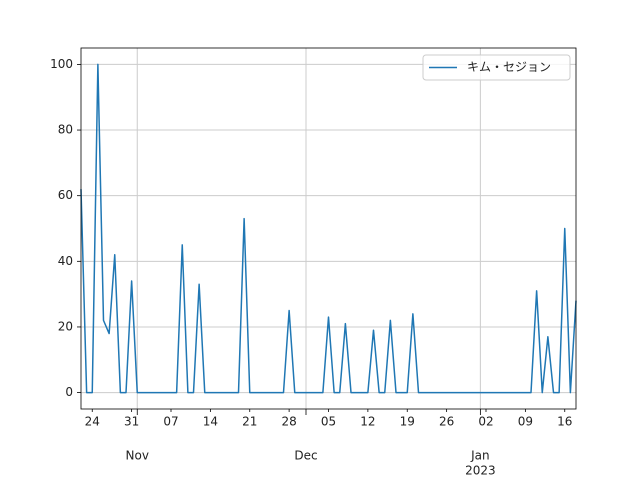 This screenshot has width=640, height=480. I want to click on x-tick-label: 02, so click(485, 422).